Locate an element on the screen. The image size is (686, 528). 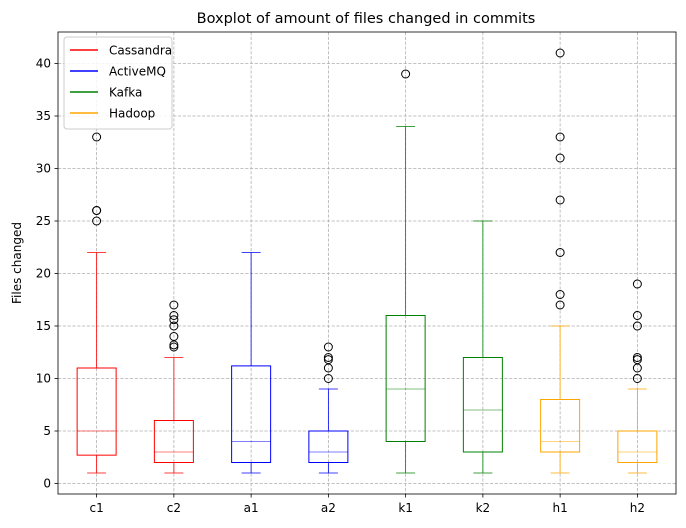
x-tick-label: k1 is located at coordinates (405, 508).